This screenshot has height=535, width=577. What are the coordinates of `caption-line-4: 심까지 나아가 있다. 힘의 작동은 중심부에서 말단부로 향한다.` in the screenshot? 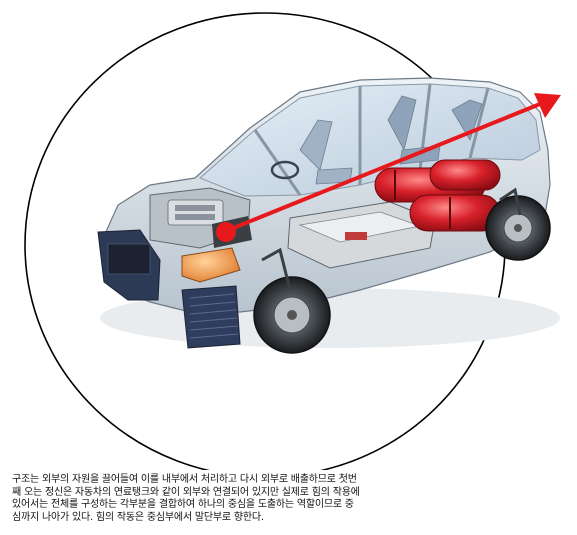 It's located at (138, 517).